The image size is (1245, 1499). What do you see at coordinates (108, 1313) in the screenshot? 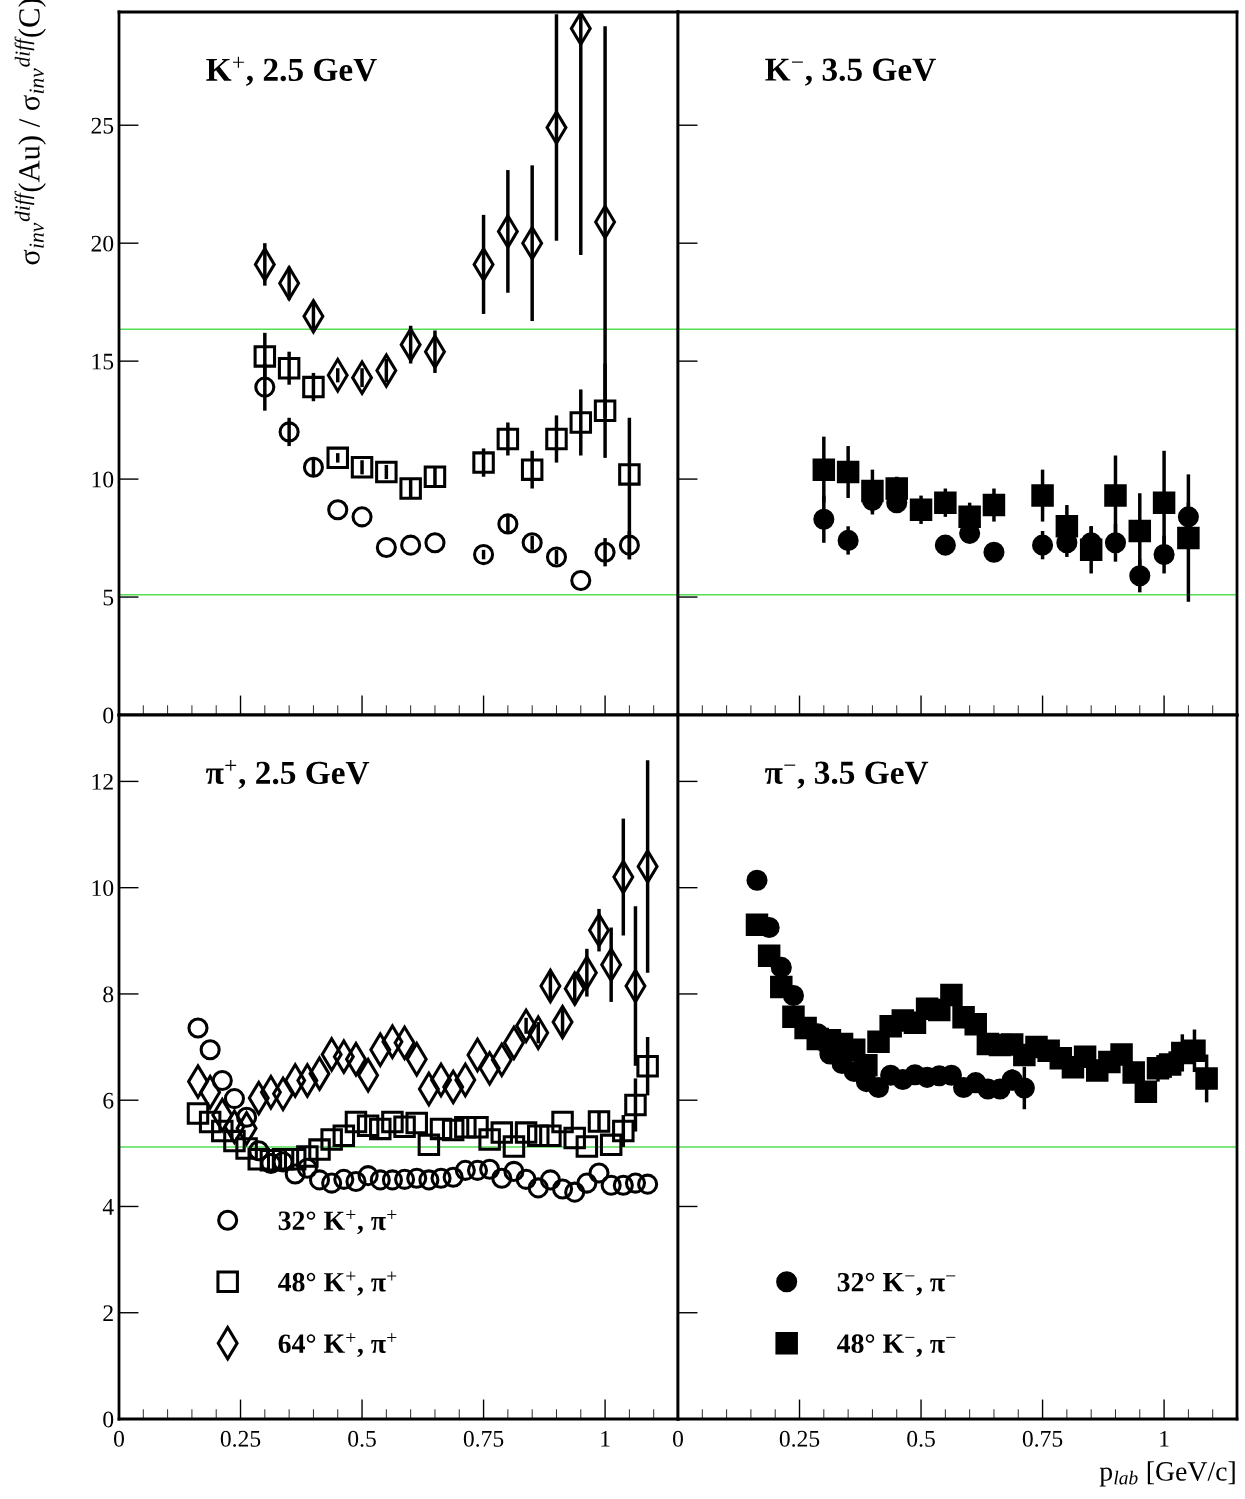
I see `y-tick-label: 2` at bounding box center [108, 1313].